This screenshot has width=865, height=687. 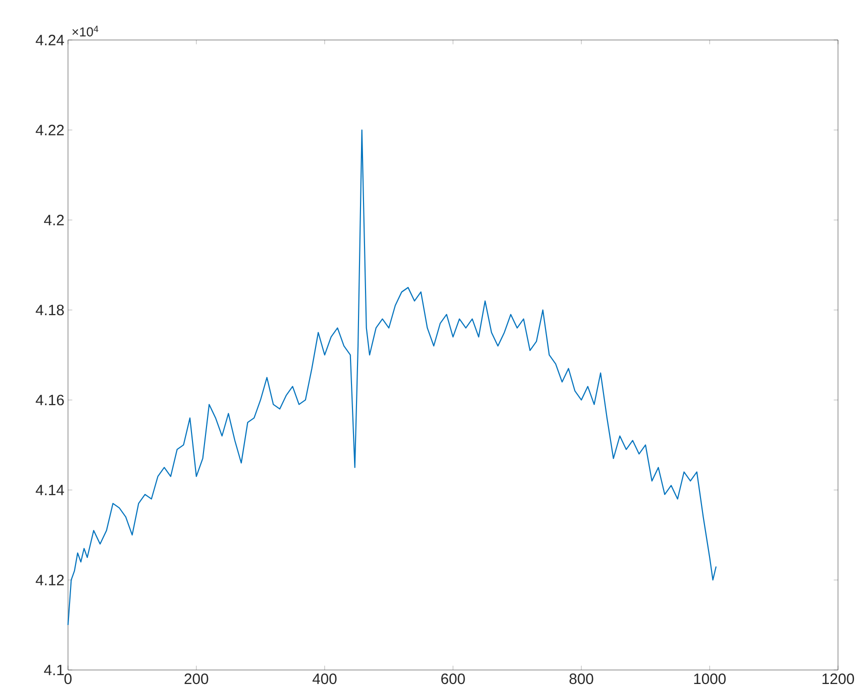 I want to click on x-tick-label: 1000, so click(x=710, y=678).